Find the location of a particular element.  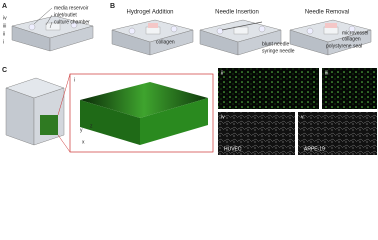

image-label: iii is located at coordinates (326, 73).